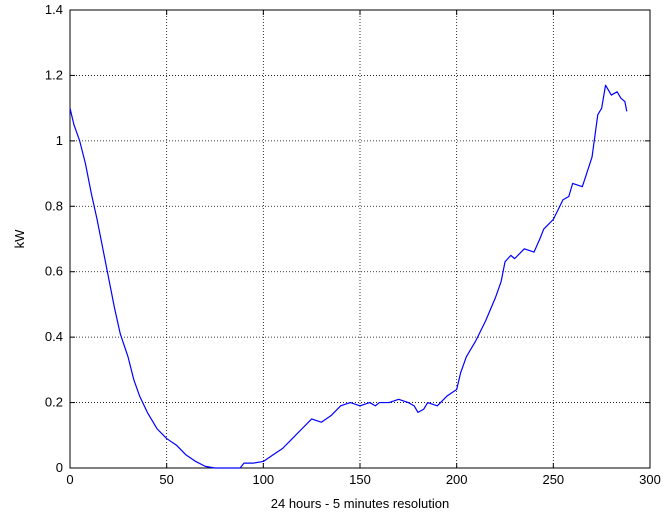  What do you see at coordinates (457, 479) in the screenshot?
I see `x-tick-label: 200` at bounding box center [457, 479].